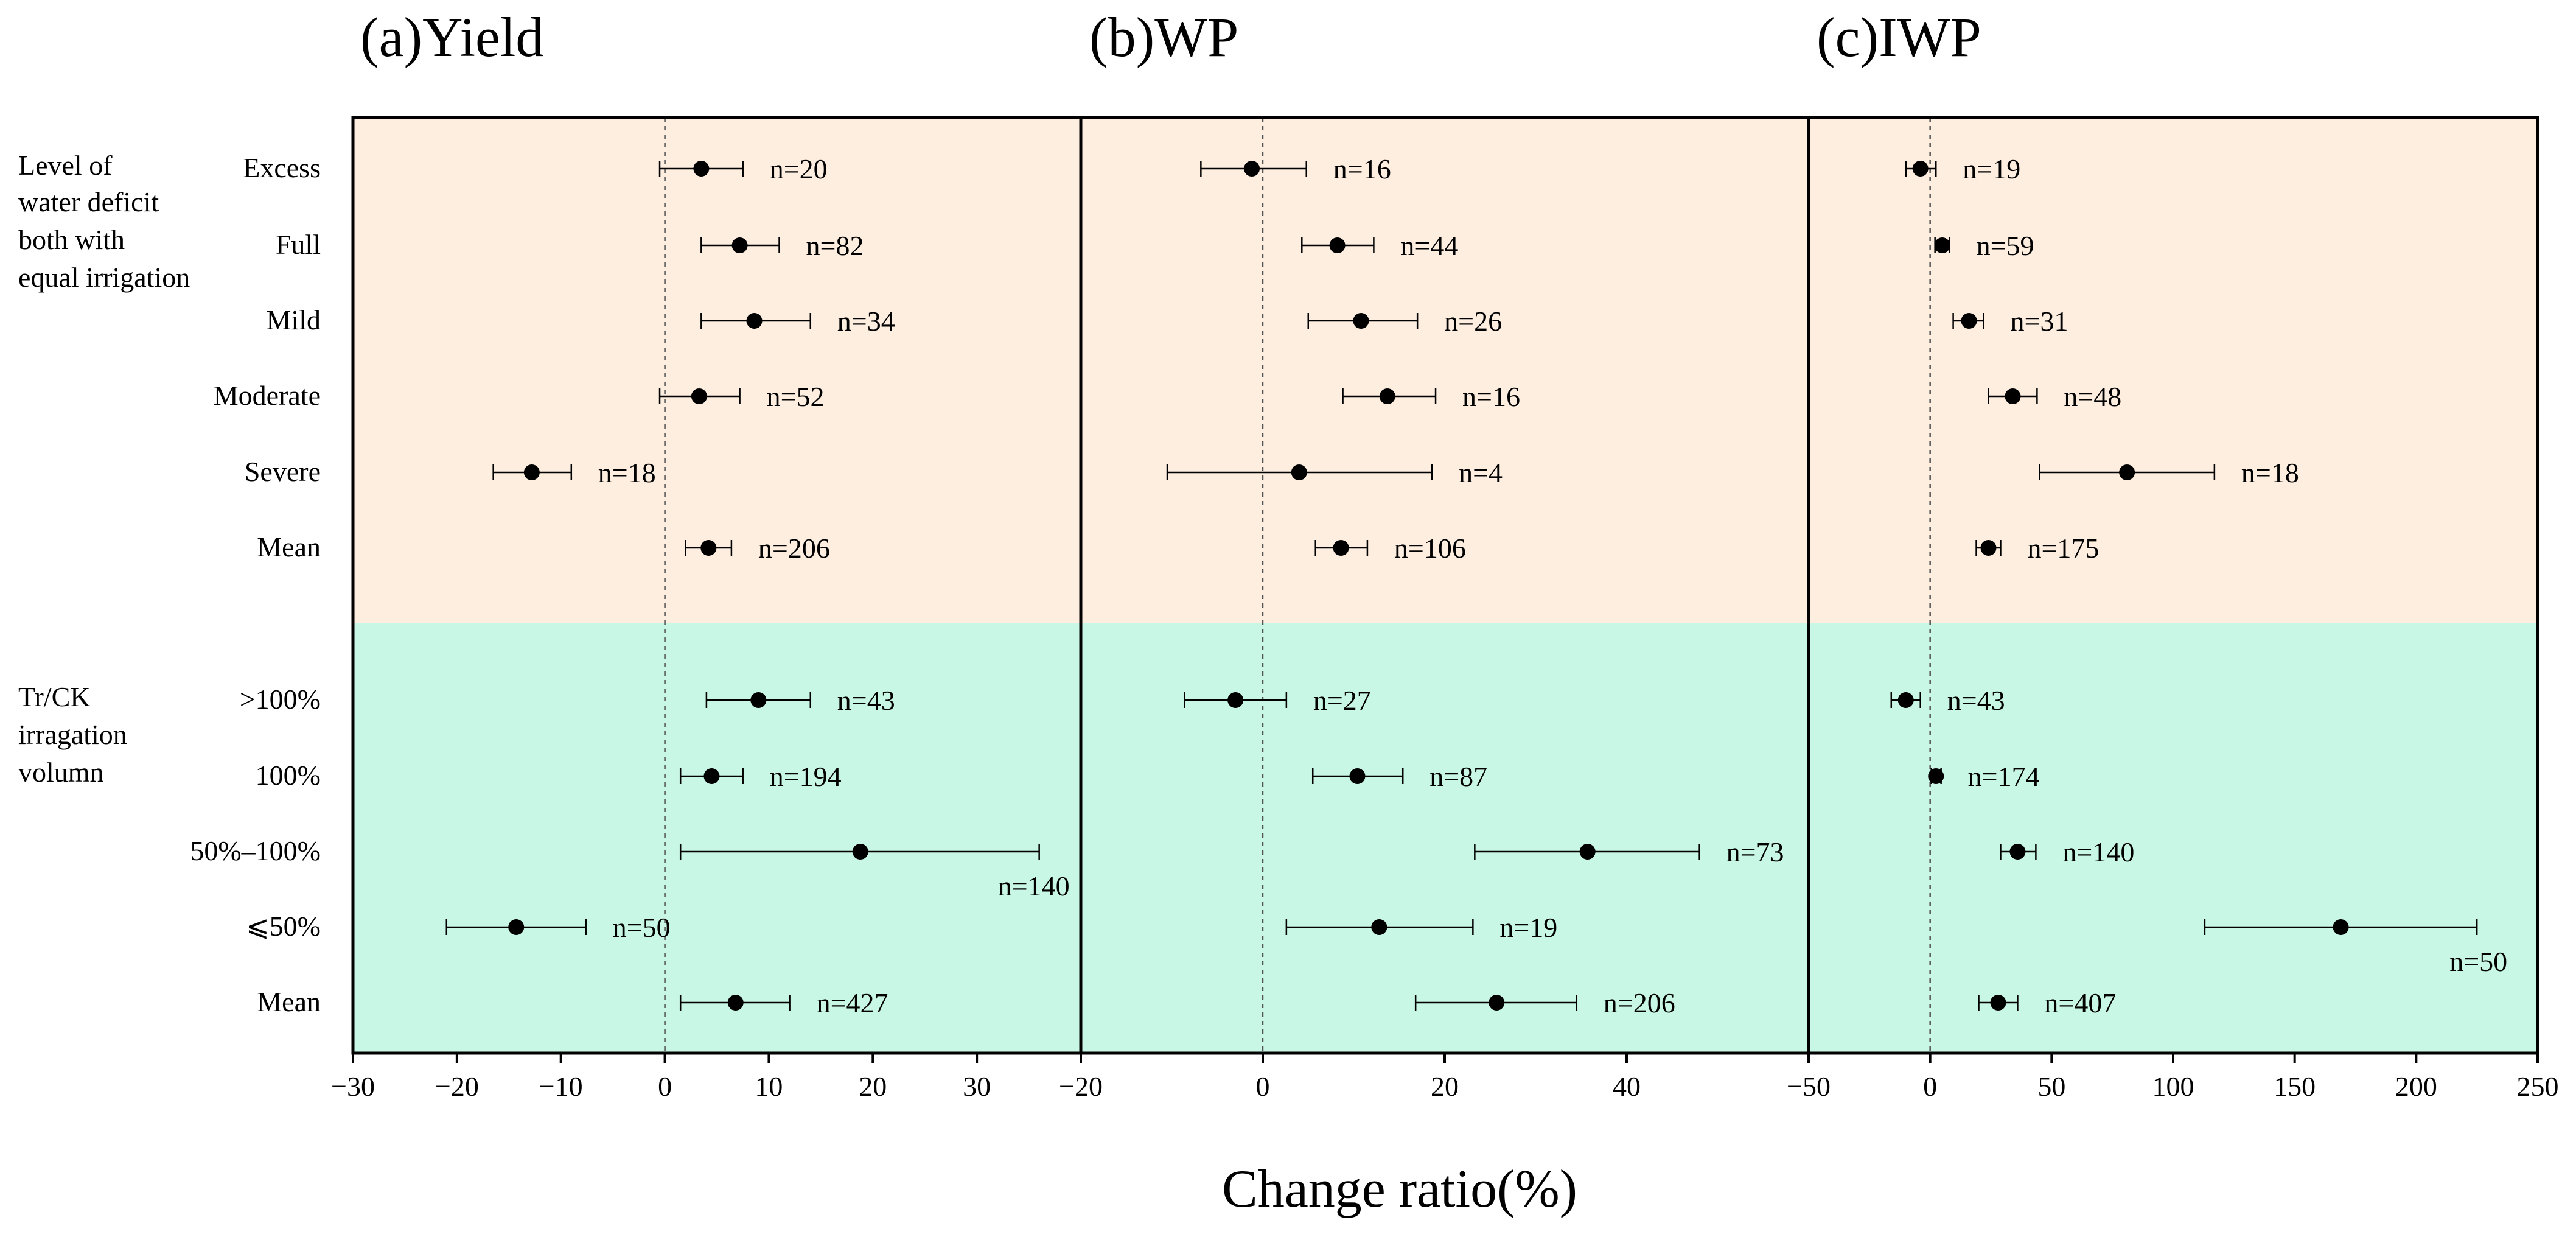 The height and width of the screenshot is (1237, 2576). Describe the element at coordinates (1445, 838) in the screenshot. I see `panel-b-bottom-band` at that location.